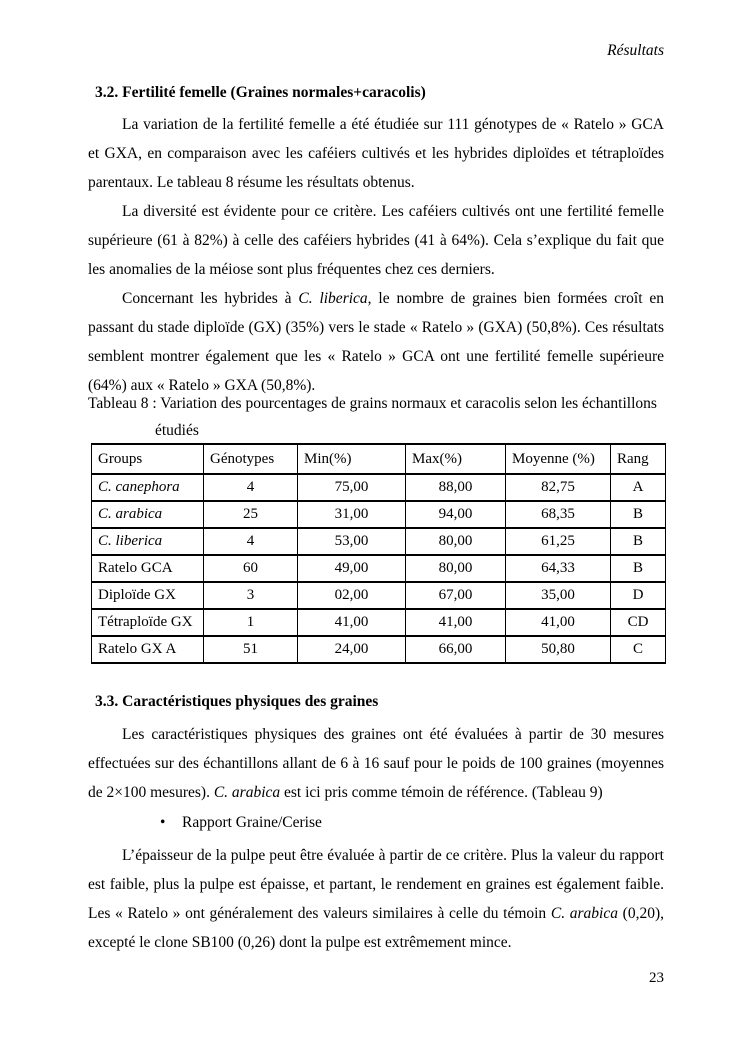 Image resolution: width=745 pixels, height=1053 pixels. I want to click on cell-group: Ratelo GX A, so click(147, 649).